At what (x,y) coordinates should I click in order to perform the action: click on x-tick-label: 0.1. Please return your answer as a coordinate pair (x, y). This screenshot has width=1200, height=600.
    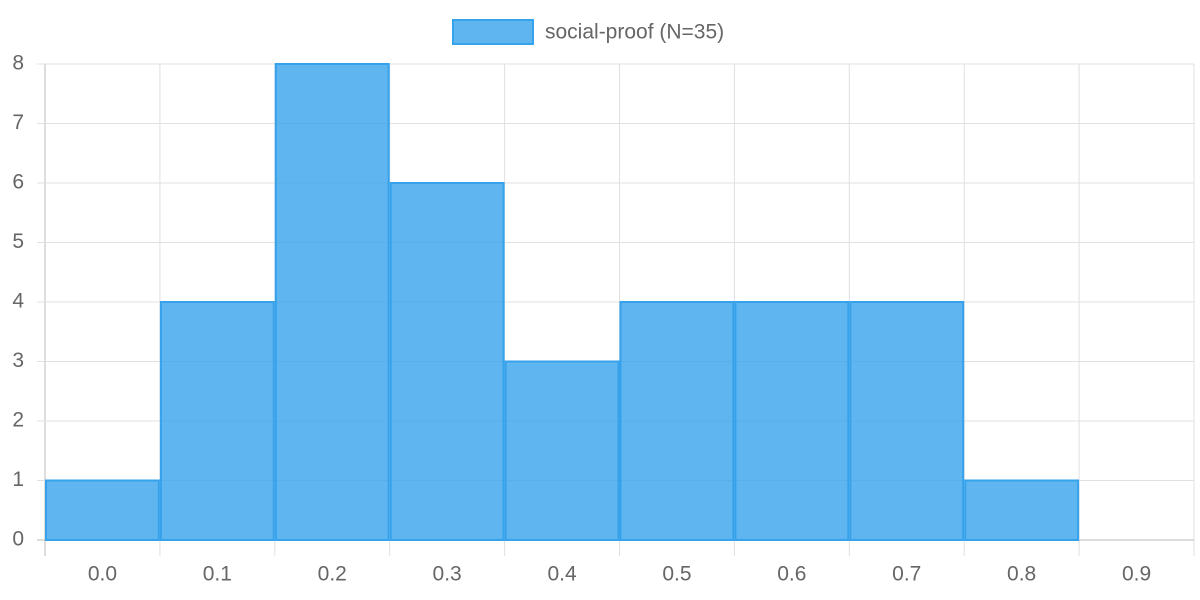
    Looking at the image, I should click on (217, 574).